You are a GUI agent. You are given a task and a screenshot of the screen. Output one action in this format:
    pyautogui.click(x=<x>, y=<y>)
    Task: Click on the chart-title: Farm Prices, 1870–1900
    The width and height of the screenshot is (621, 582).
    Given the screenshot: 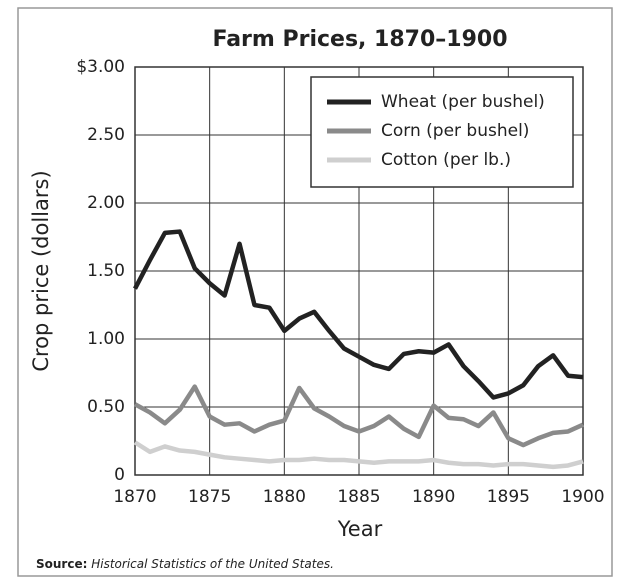 What is the action you would take?
    pyautogui.click(x=359, y=39)
    